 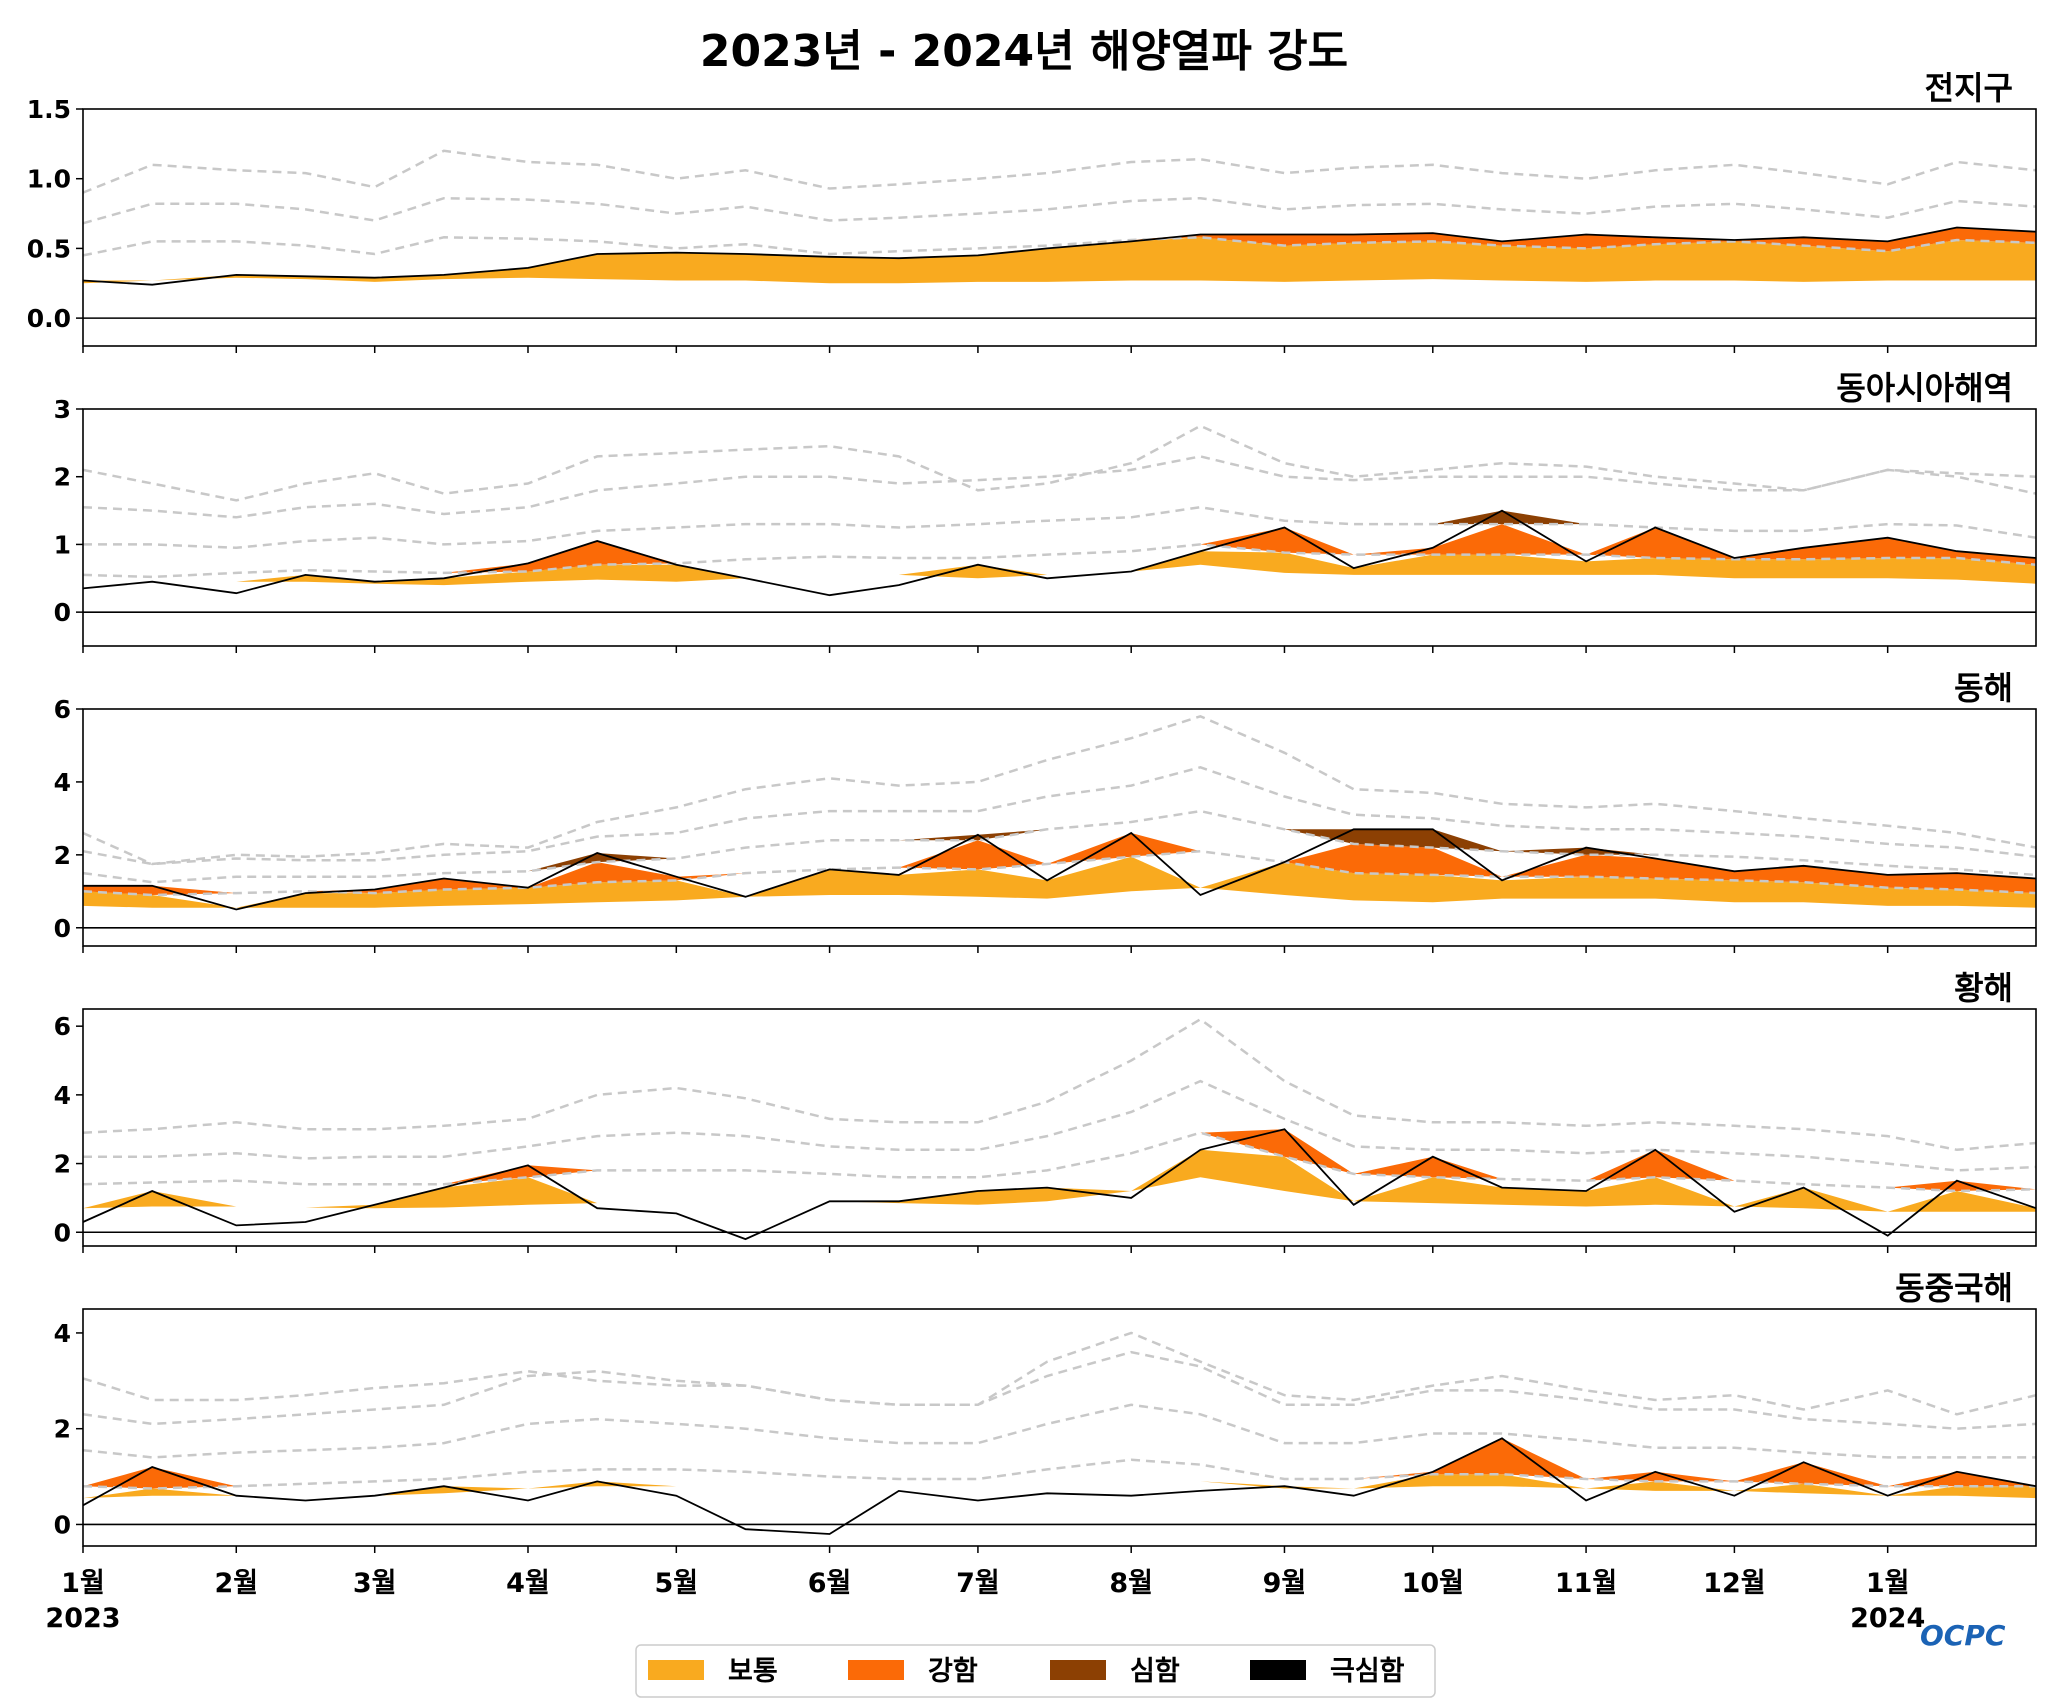 What do you see at coordinates (1734, 1583) in the screenshot?
I see `x-tick-label: 12월` at bounding box center [1734, 1583].